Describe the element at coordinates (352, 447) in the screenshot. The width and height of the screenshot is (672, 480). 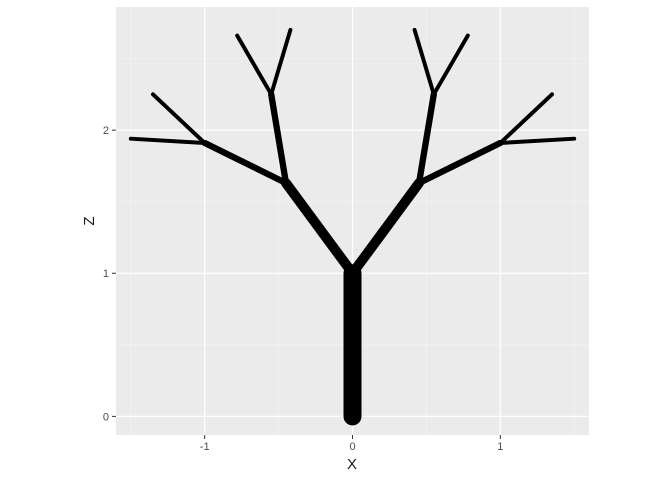
I see `x-tick-label: 0` at that location.